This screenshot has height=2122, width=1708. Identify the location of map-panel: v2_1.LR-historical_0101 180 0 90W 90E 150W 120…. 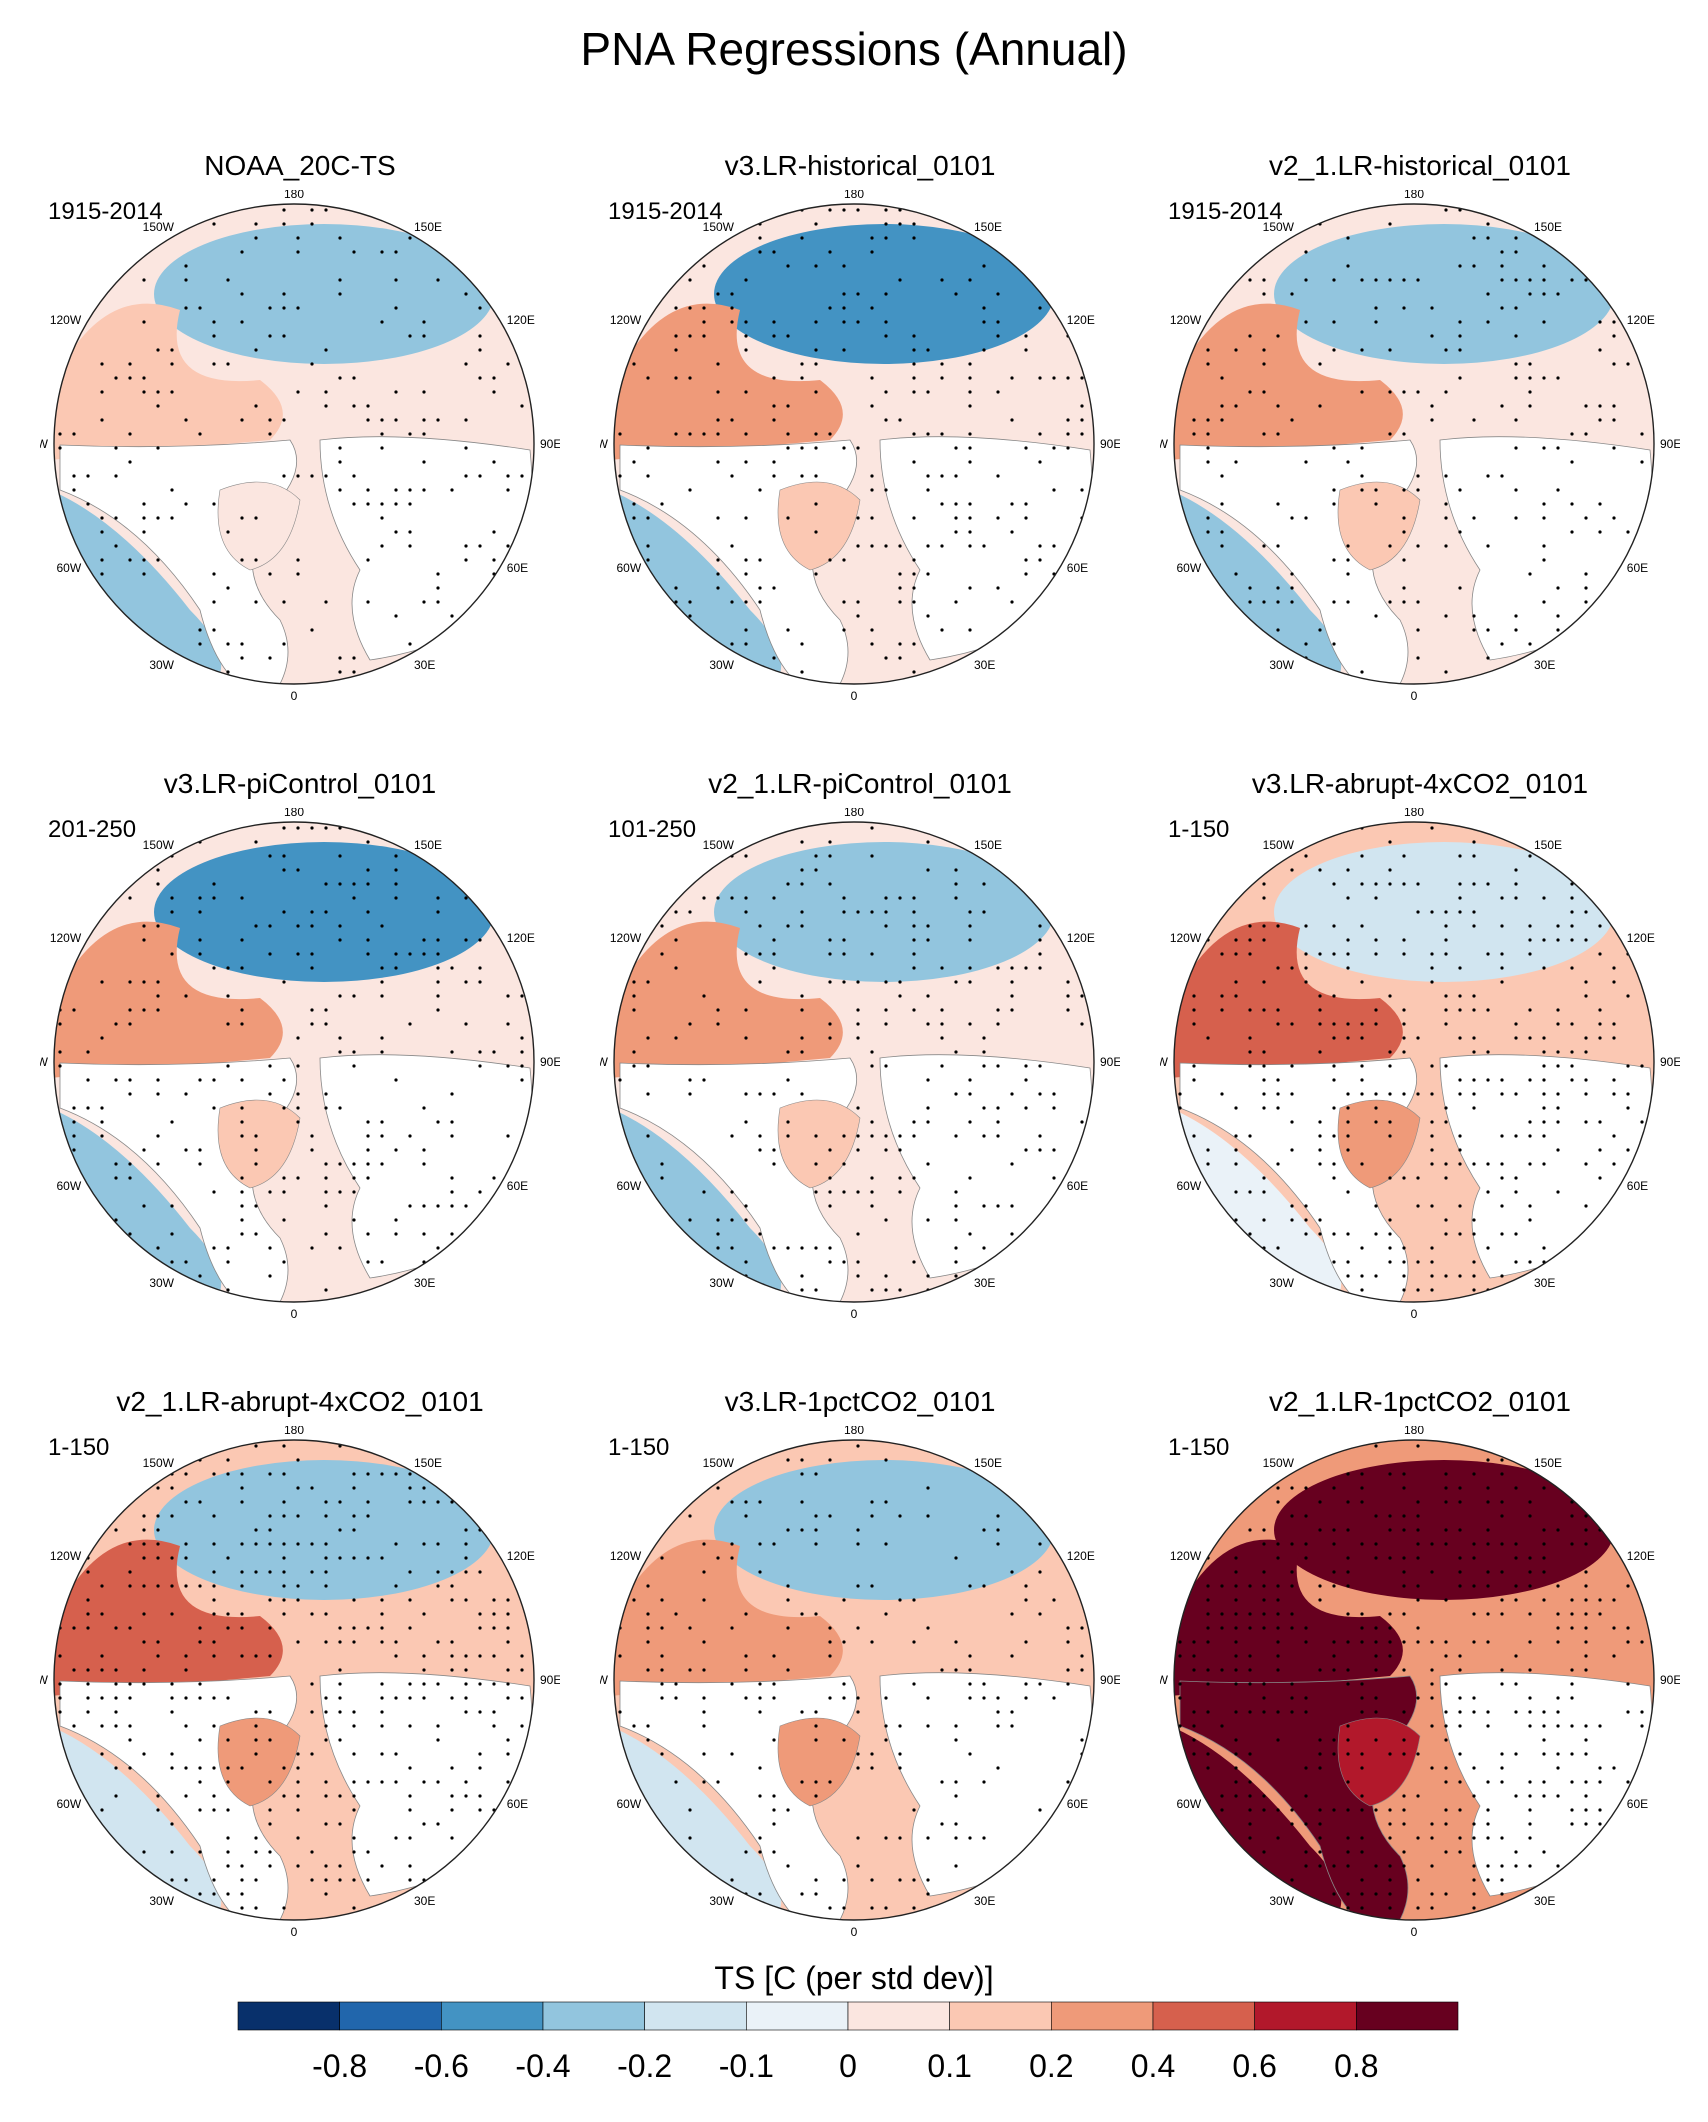
(1420, 430).